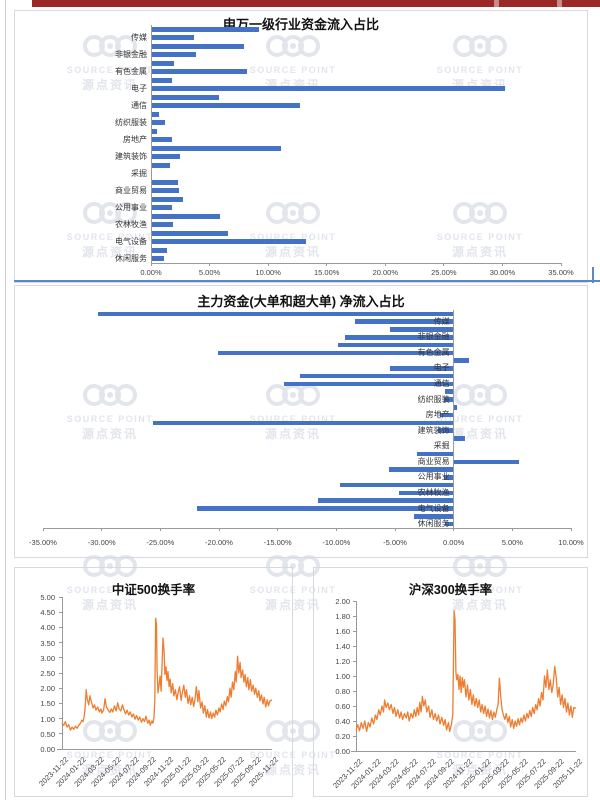 This screenshot has width=600, height=800. Describe the element at coordinates (205, 29) in the screenshot. I see `bar-row1` at that location.